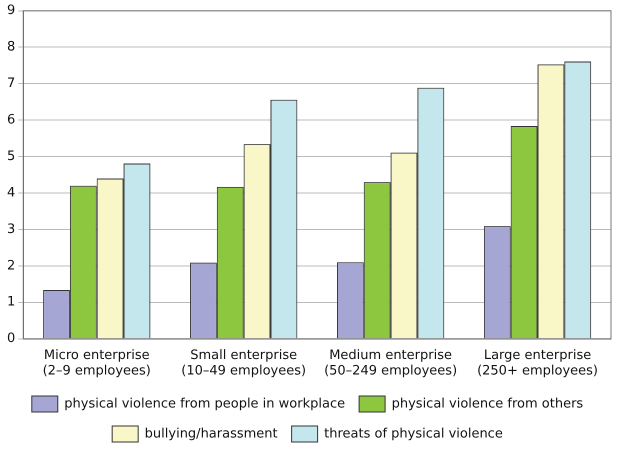  I want to click on y-tick-label: 4, so click(11, 192).